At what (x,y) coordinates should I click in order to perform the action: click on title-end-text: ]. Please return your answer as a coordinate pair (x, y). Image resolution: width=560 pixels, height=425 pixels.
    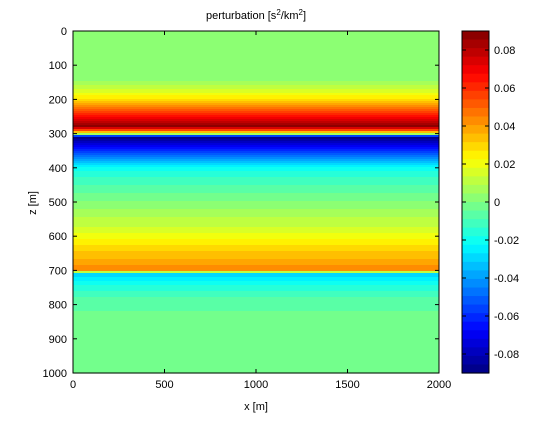
    Looking at the image, I should click on (304, 16).